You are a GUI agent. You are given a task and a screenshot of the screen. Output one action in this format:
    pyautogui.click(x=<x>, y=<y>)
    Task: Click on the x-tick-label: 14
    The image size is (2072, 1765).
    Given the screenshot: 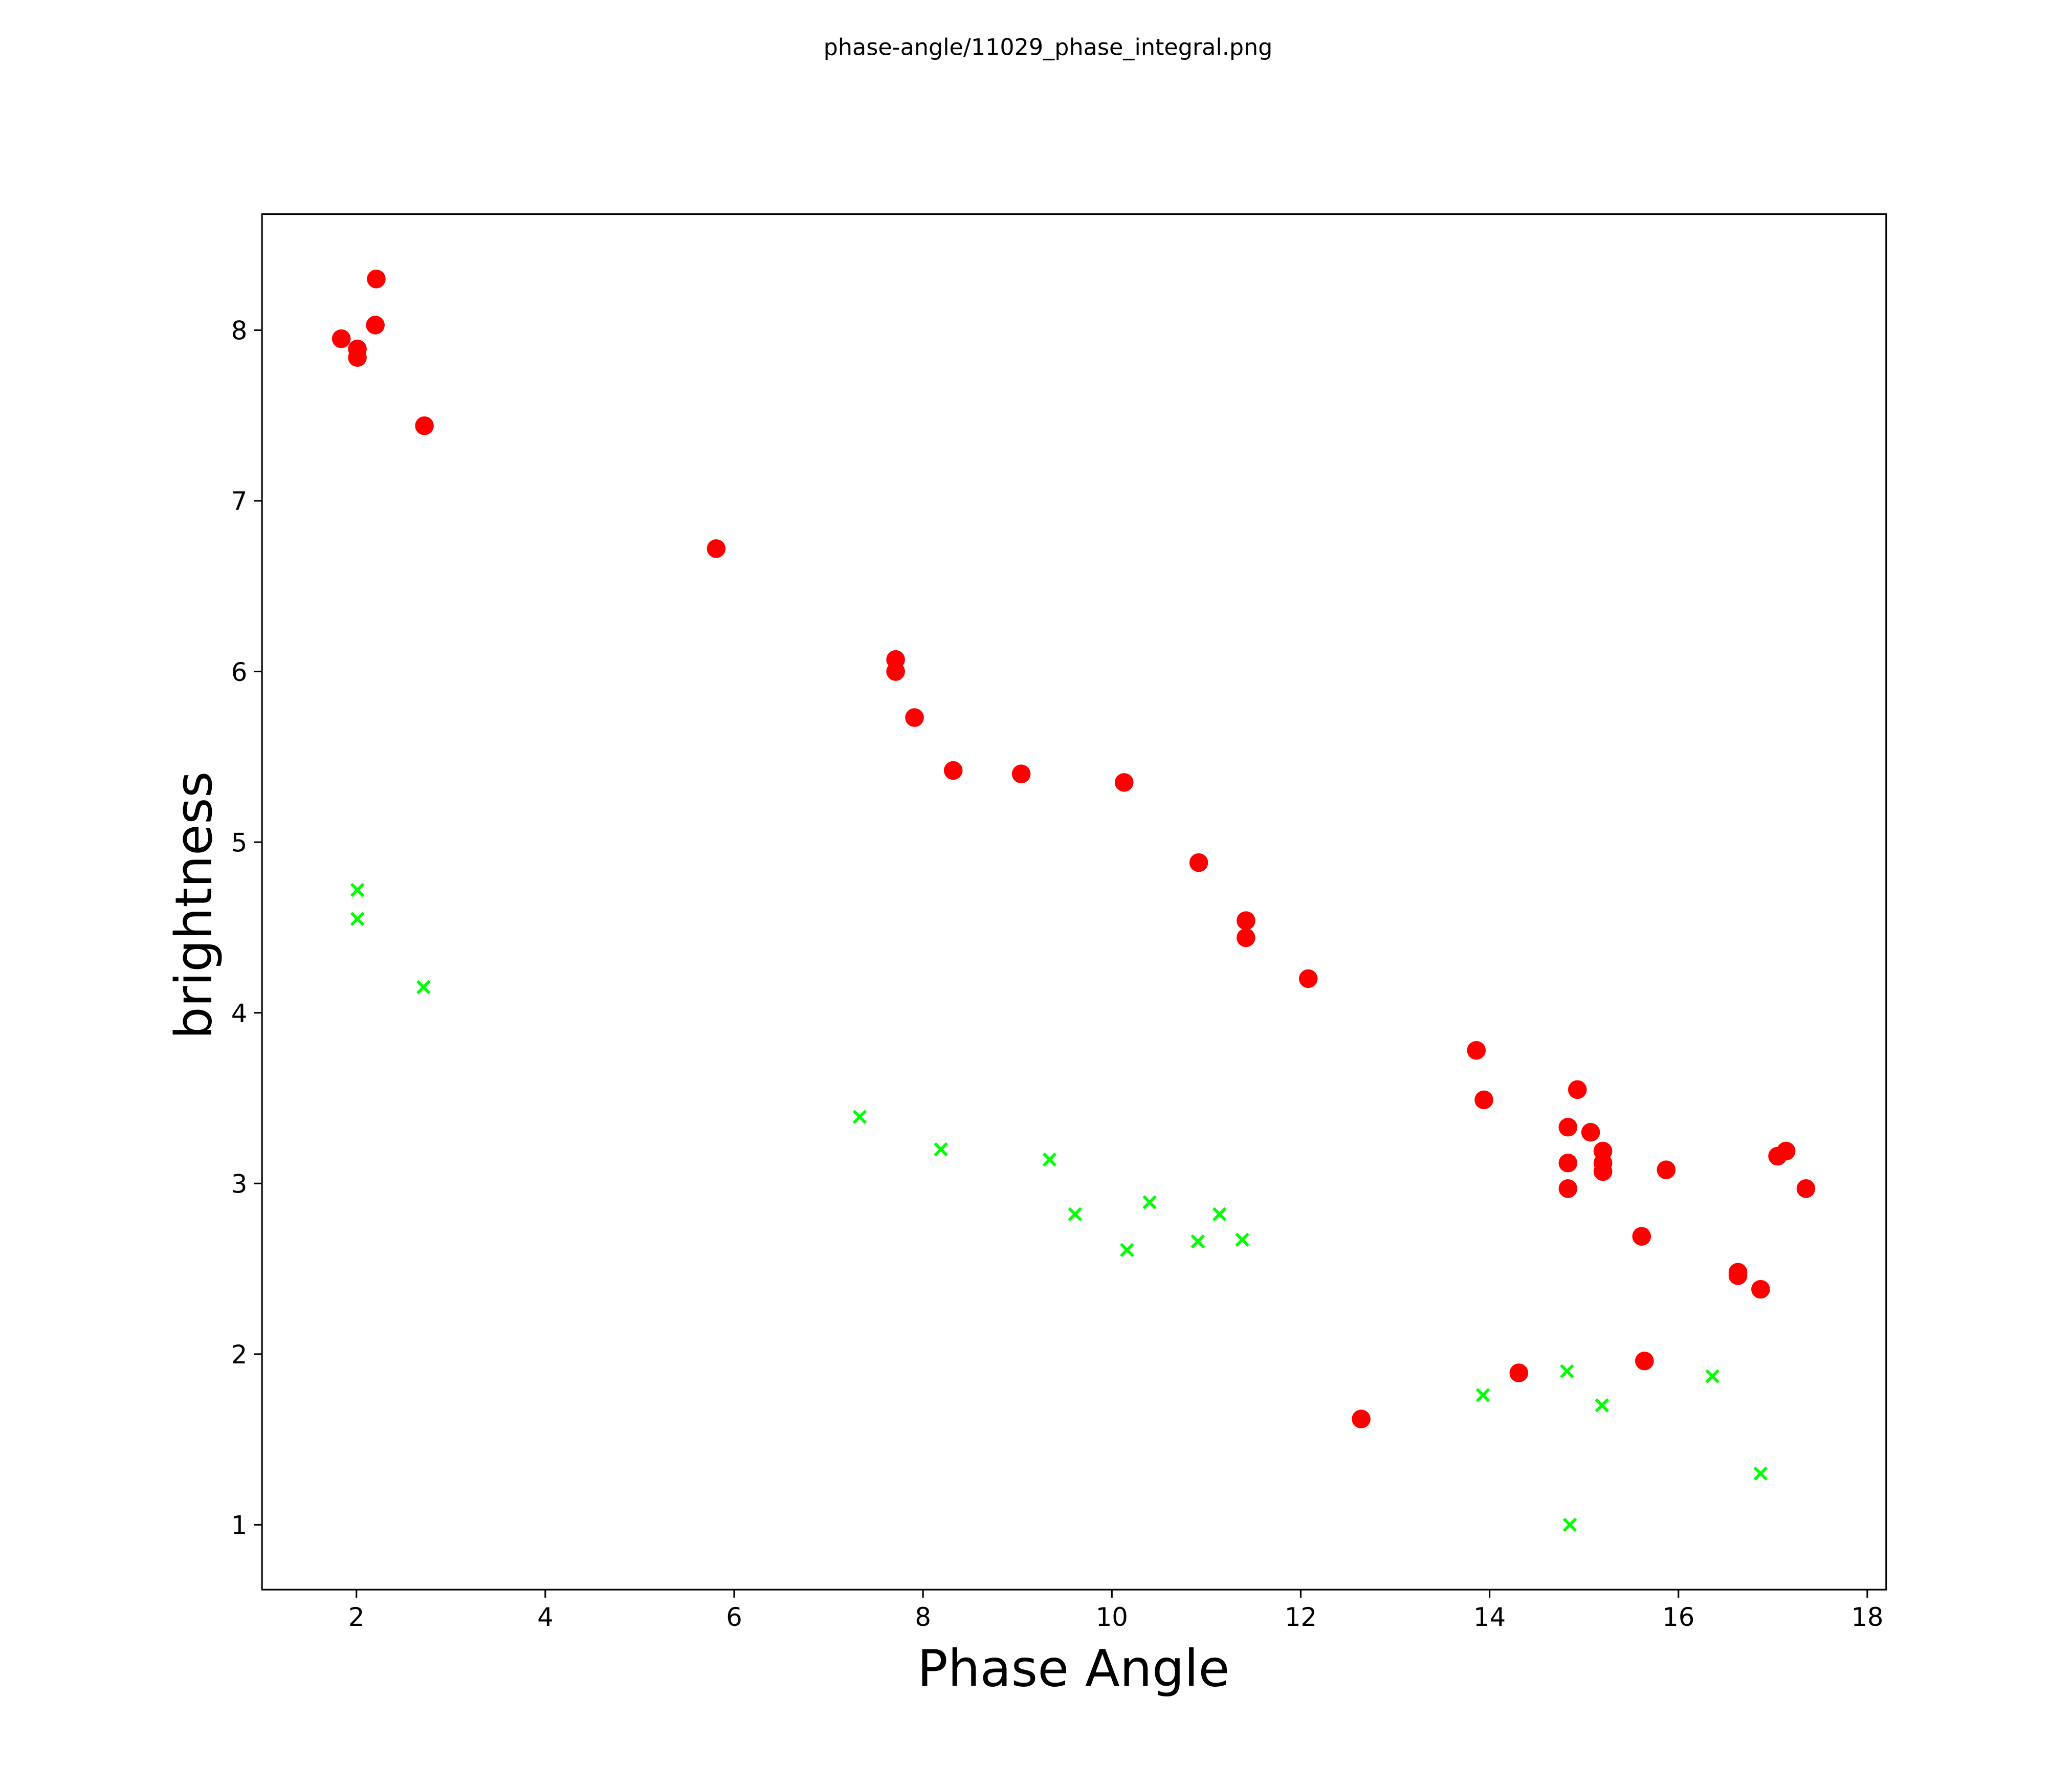 What is the action you would take?
    pyautogui.click(x=1489, y=1617)
    